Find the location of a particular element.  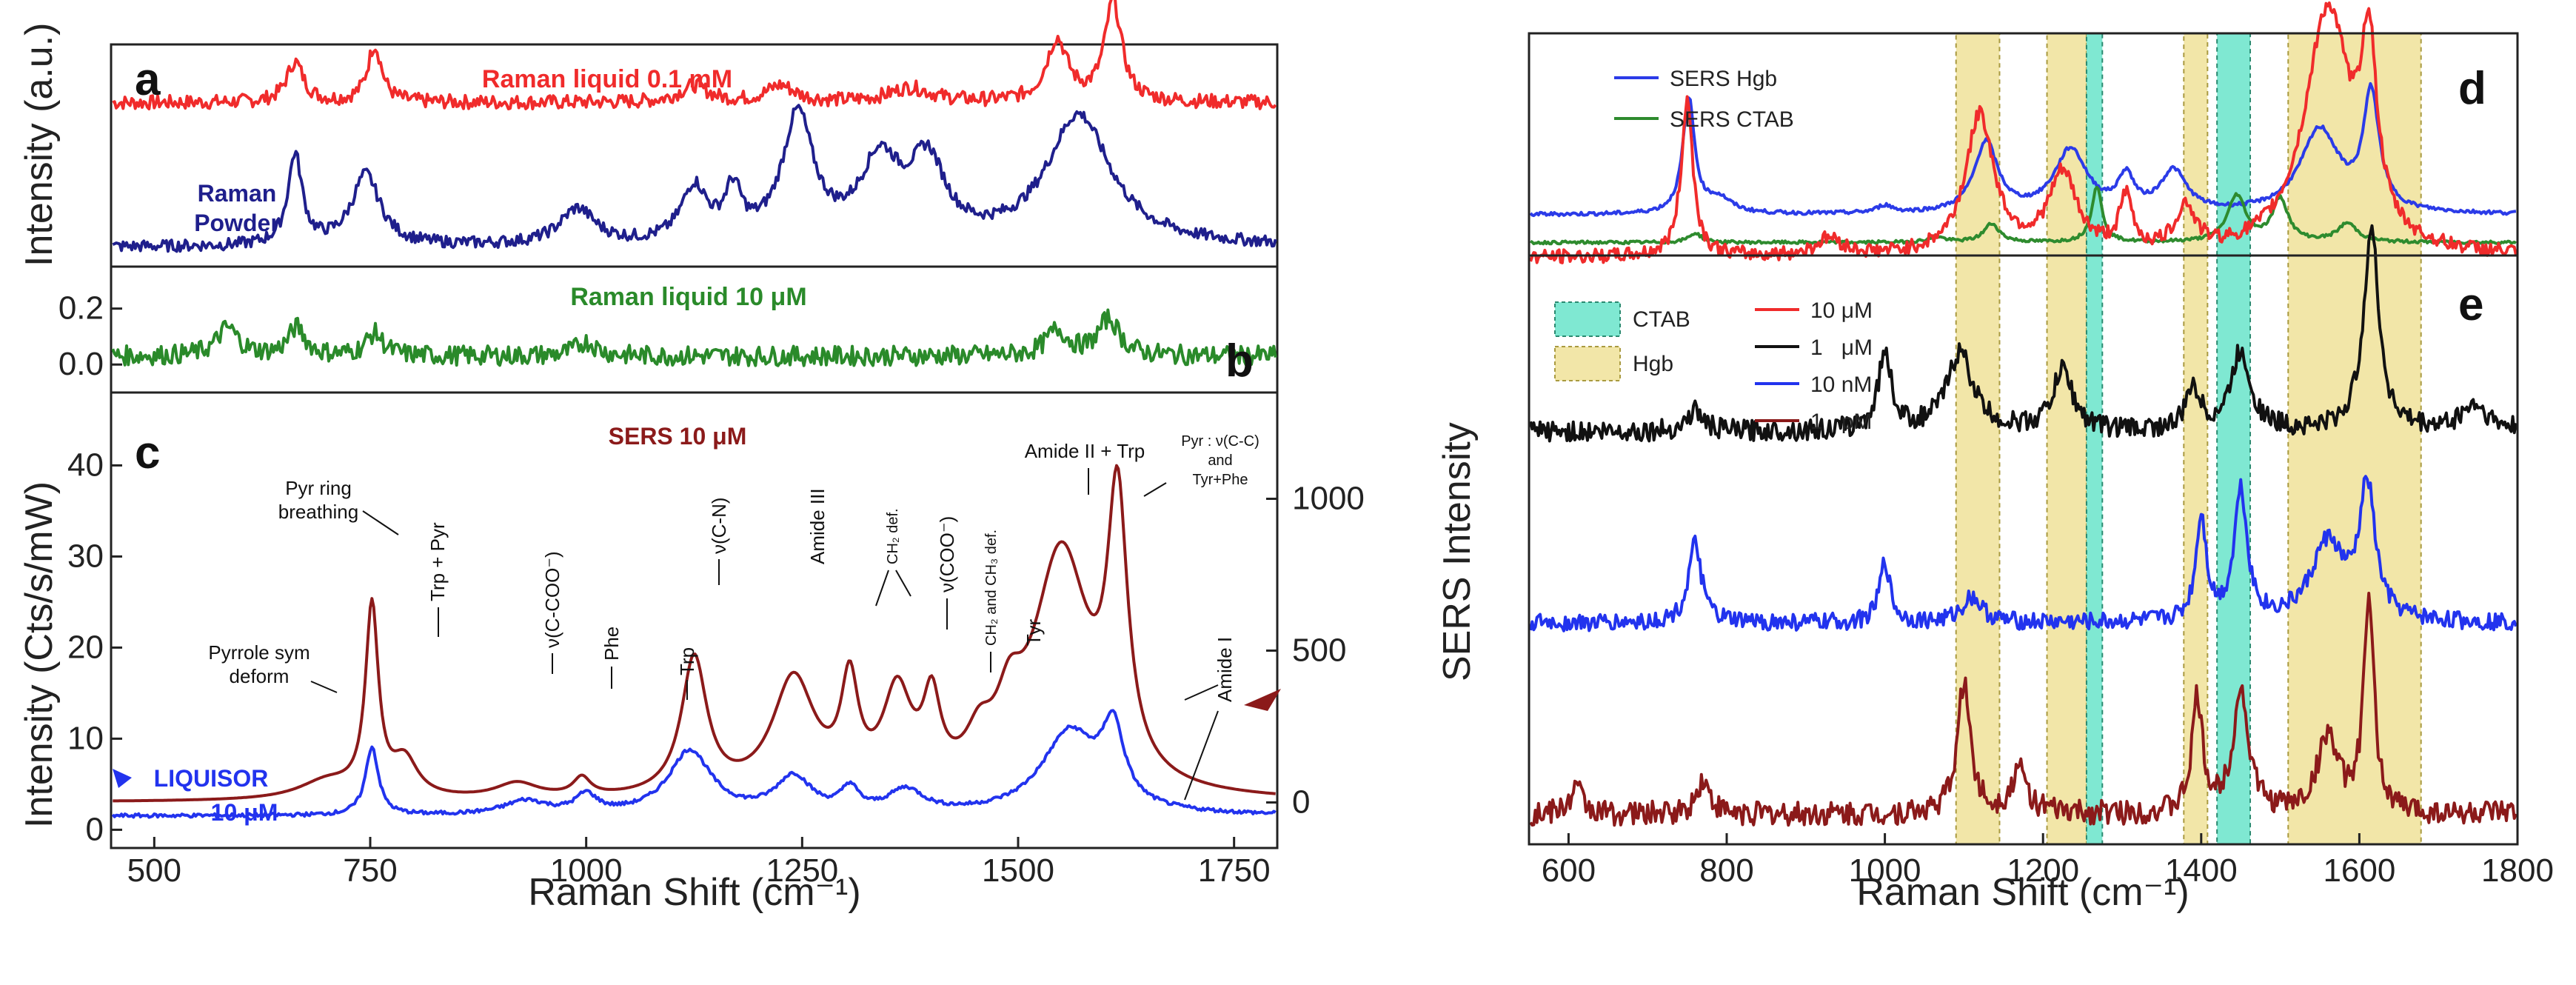

c-y2-tick-label: 0 is located at coordinates (1301, 802).